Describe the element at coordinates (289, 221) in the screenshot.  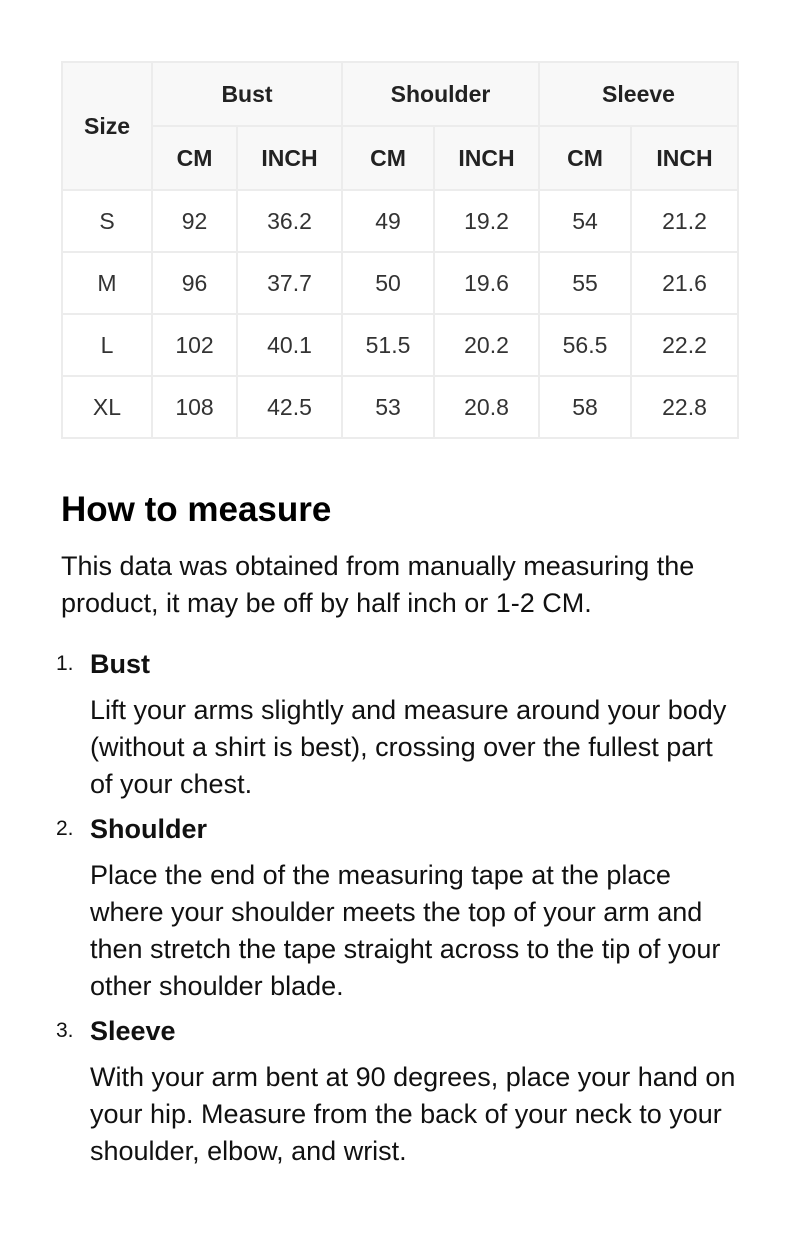
I see `measure-cell: 36.2` at that location.